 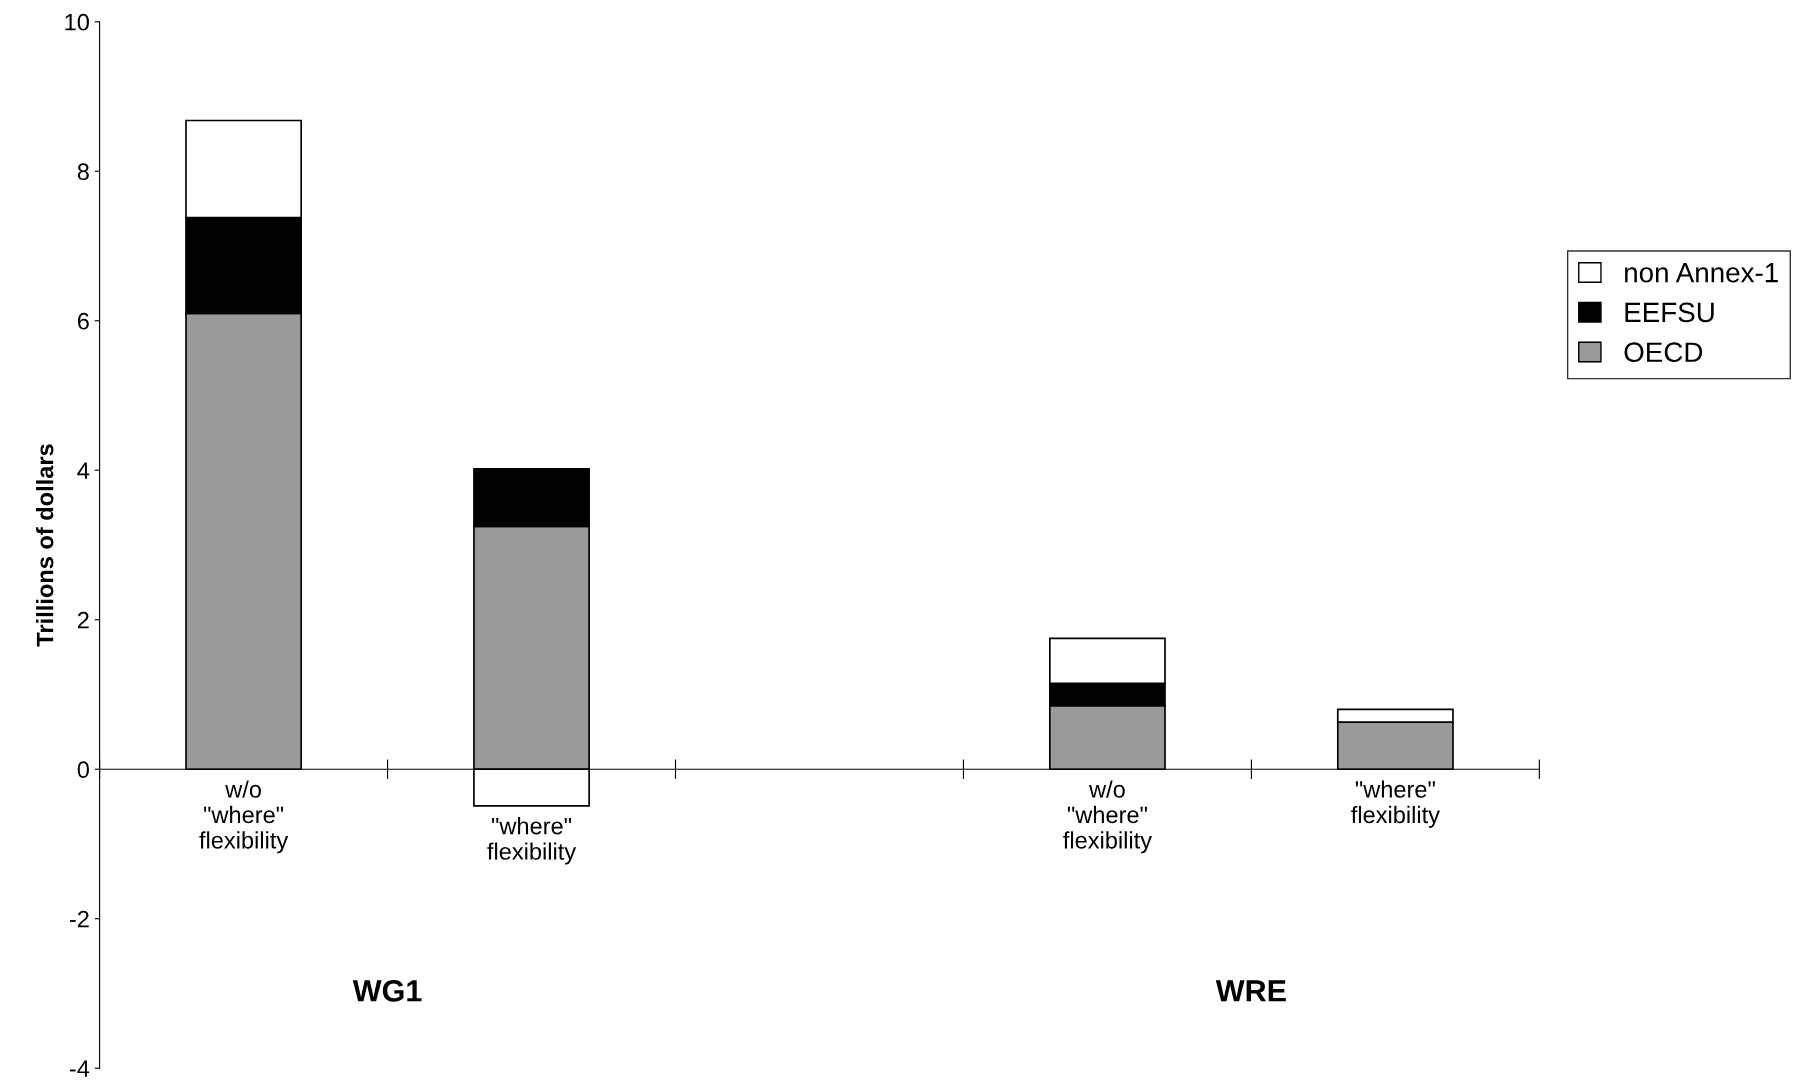 I want to click on y-tick-label: 6, so click(x=83, y=321).